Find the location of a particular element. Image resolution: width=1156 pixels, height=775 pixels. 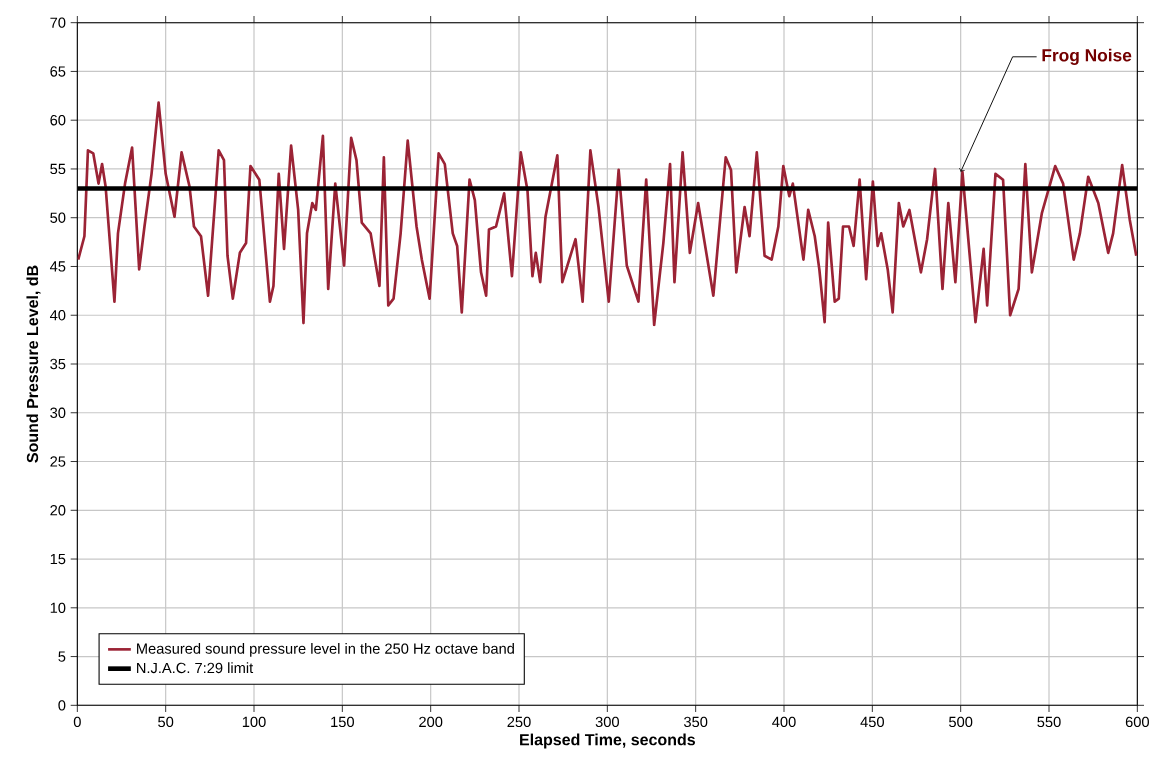

y-tick-label: 40 is located at coordinates (57, 315).